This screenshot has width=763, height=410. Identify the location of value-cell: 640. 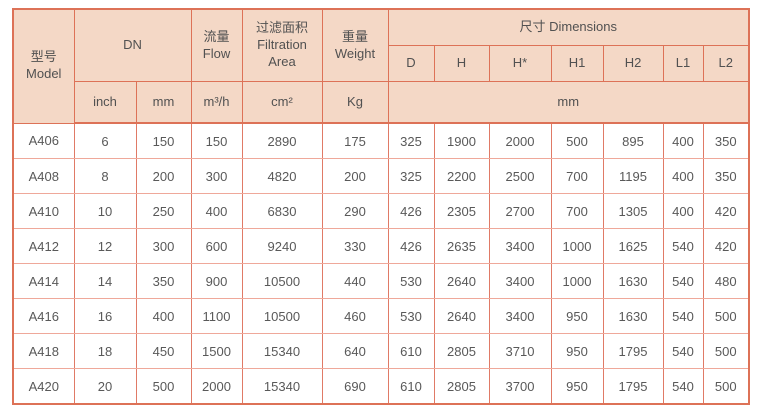
(355, 351).